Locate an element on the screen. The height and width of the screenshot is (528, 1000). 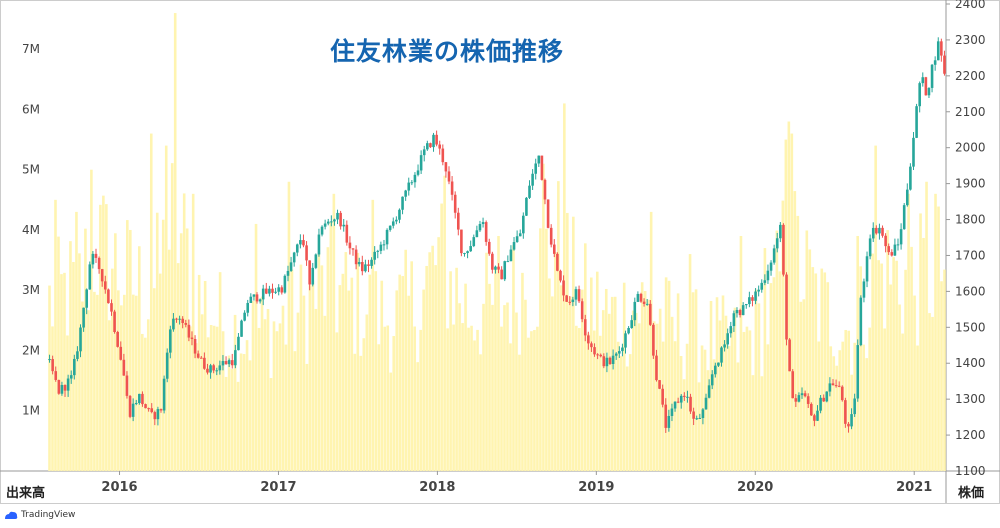
volume-tick-label: 3M is located at coordinates (31, 290).